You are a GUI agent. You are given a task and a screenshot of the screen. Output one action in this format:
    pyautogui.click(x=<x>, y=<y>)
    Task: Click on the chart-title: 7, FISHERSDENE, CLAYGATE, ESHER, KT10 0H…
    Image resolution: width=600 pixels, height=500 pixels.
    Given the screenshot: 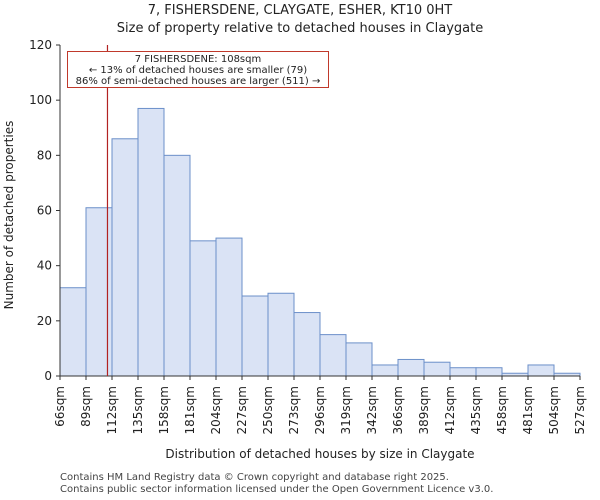 What is the action you would take?
    pyautogui.click(x=300, y=10)
    